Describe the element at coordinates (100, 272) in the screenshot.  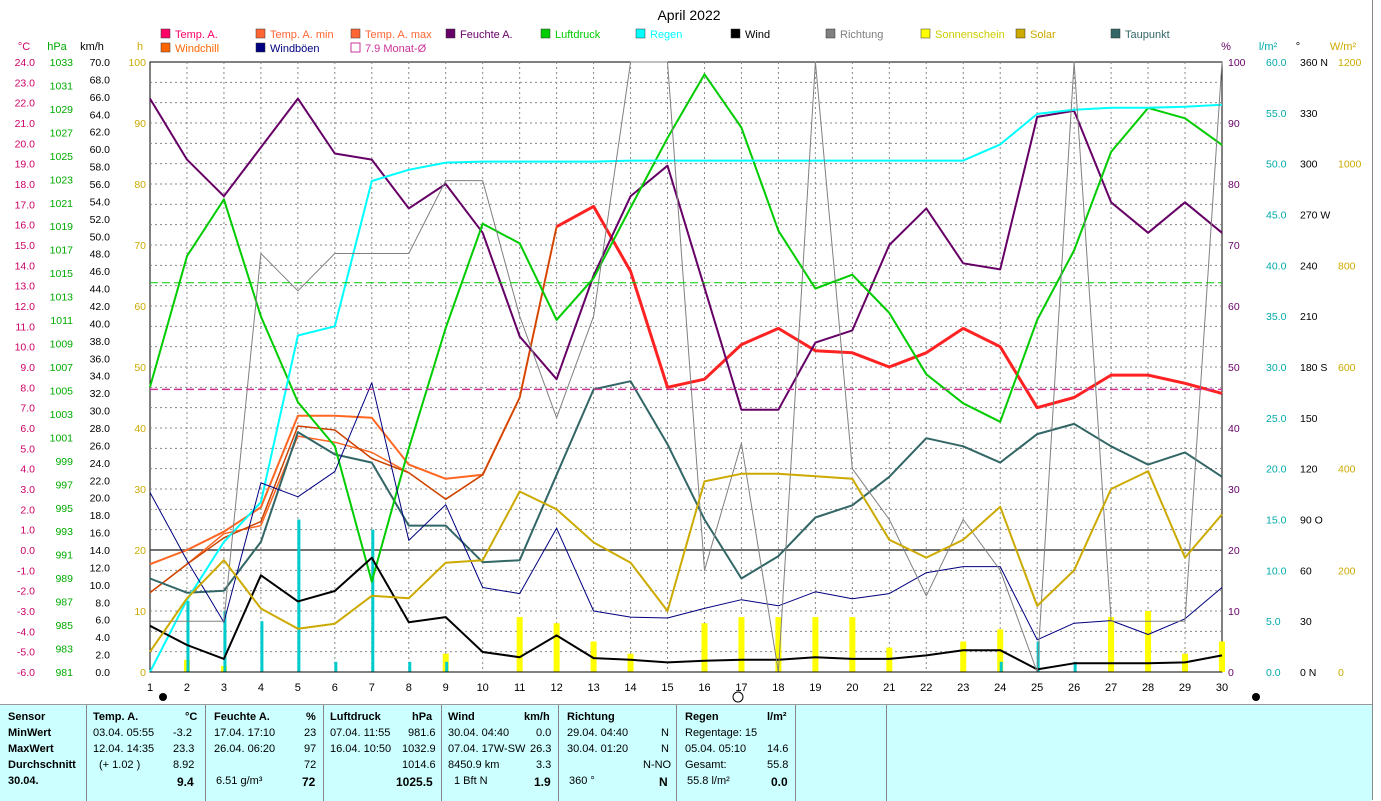
I see `tick-wind: 46.0` at that location.